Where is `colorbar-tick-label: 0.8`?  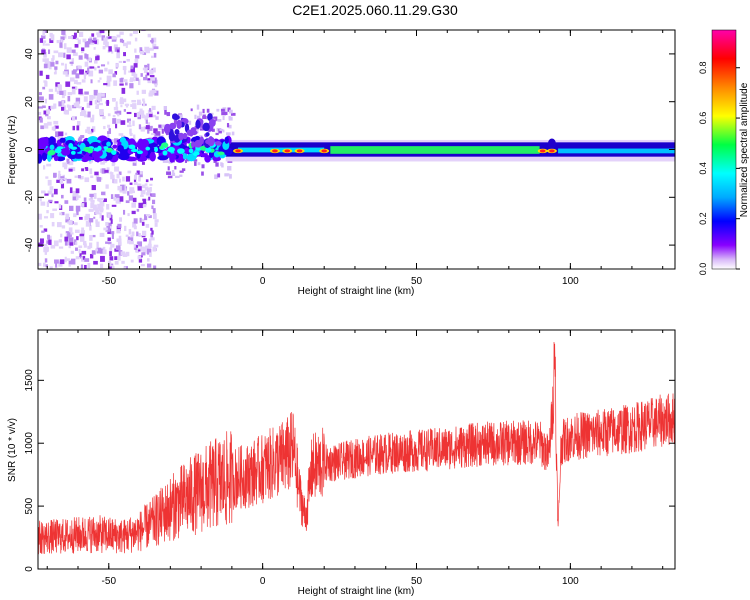
colorbar-tick-label: 0.8 is located at coordinates (703, 67).